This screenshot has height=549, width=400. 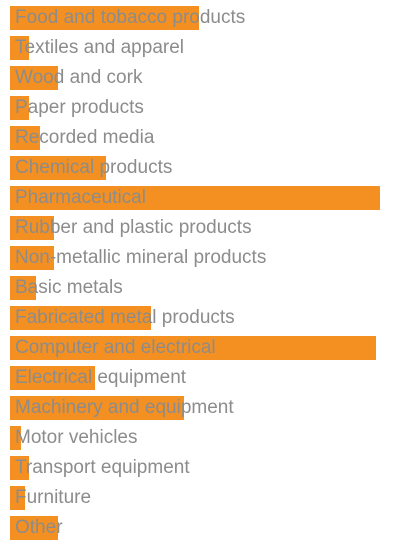 What do you see at coordinates (76, 437) in the screenshot?
I see `category-label: Motor vehicles` at bounding box center [76, 437].